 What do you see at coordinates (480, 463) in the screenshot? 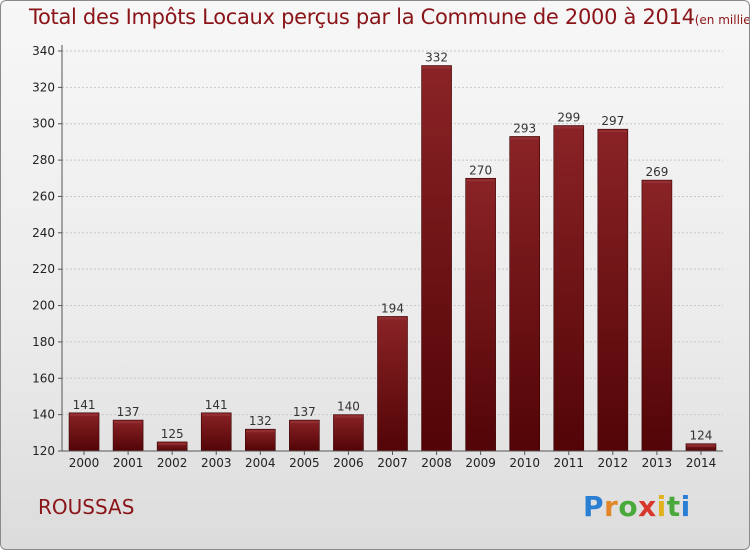
I see `x-tick-label-2009: 2009` at bounding box center [480, 463].